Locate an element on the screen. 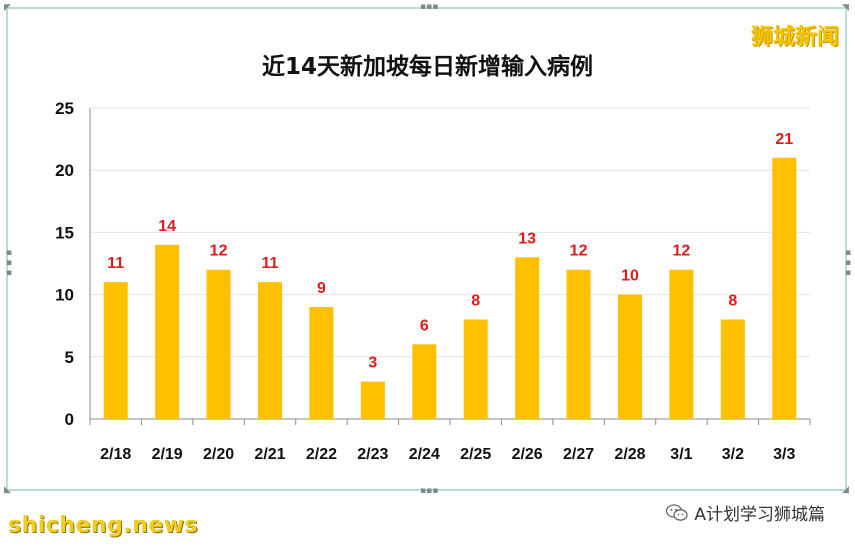  y-tick-label: 15 is located at coordinates (64, 232).